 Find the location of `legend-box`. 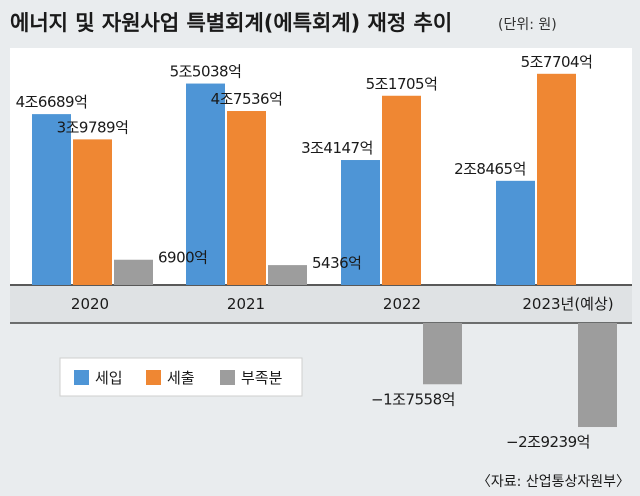

legend-box is located at coordinates (181, 377).